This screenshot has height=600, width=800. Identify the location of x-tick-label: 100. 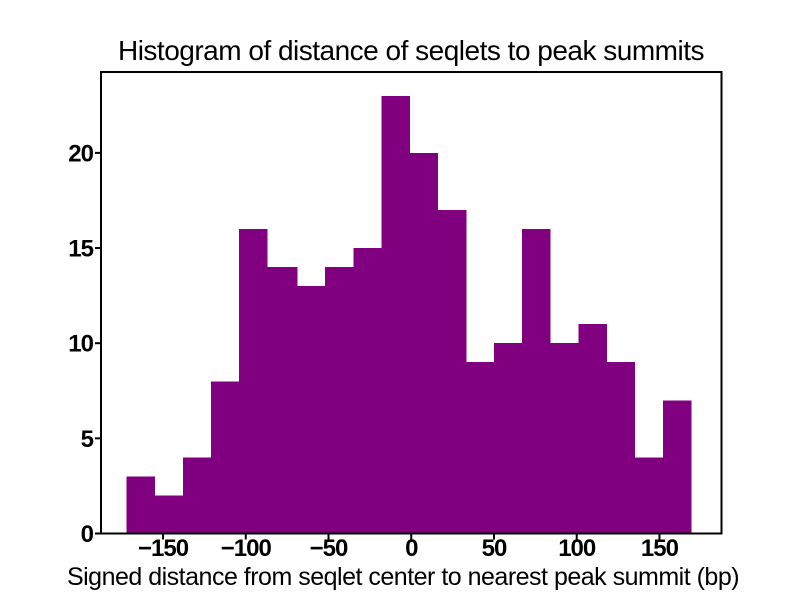
(577, 548).